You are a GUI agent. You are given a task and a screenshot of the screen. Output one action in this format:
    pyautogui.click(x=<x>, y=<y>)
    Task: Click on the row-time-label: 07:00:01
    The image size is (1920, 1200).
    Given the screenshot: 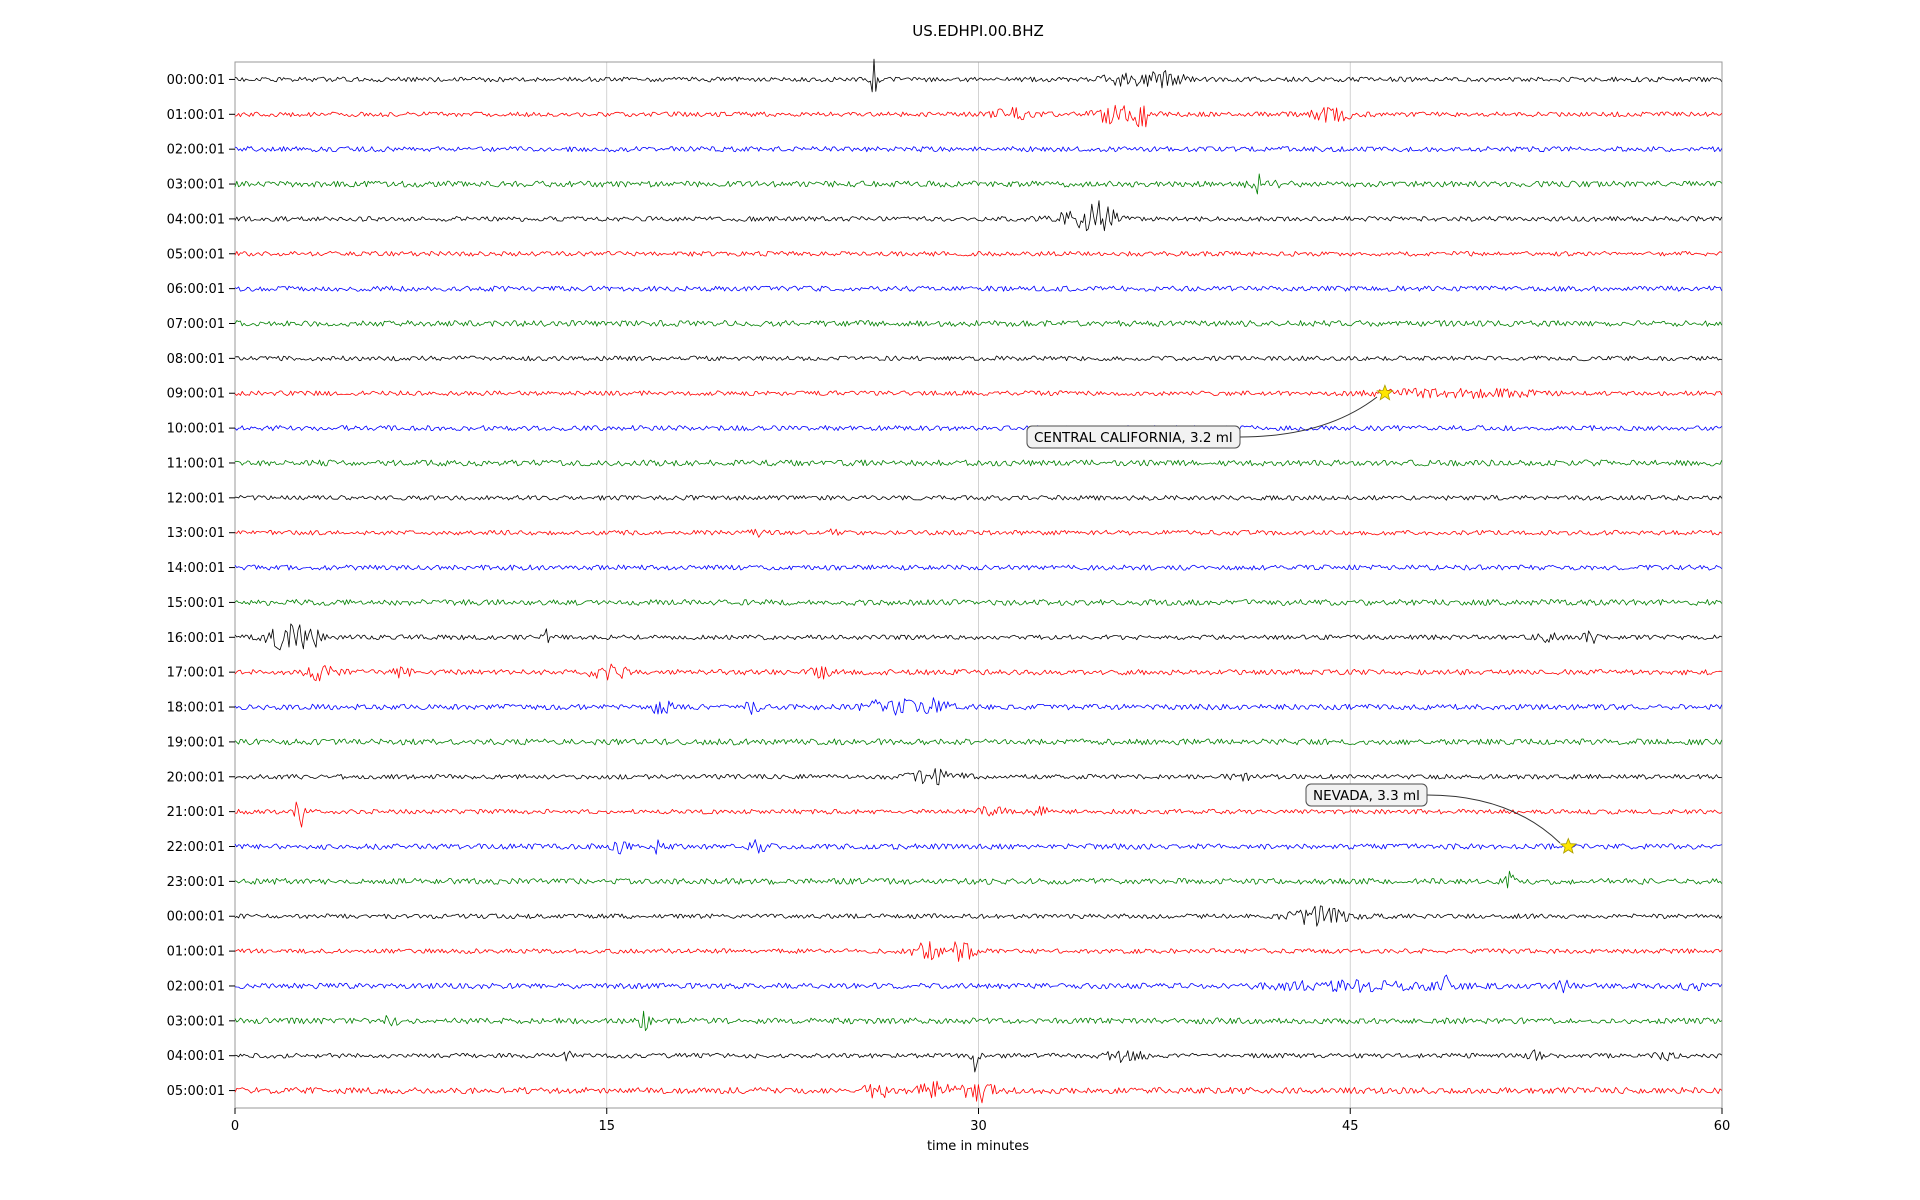 What is the action you would take?
    pyautogui.click(x=196, y=324)
    